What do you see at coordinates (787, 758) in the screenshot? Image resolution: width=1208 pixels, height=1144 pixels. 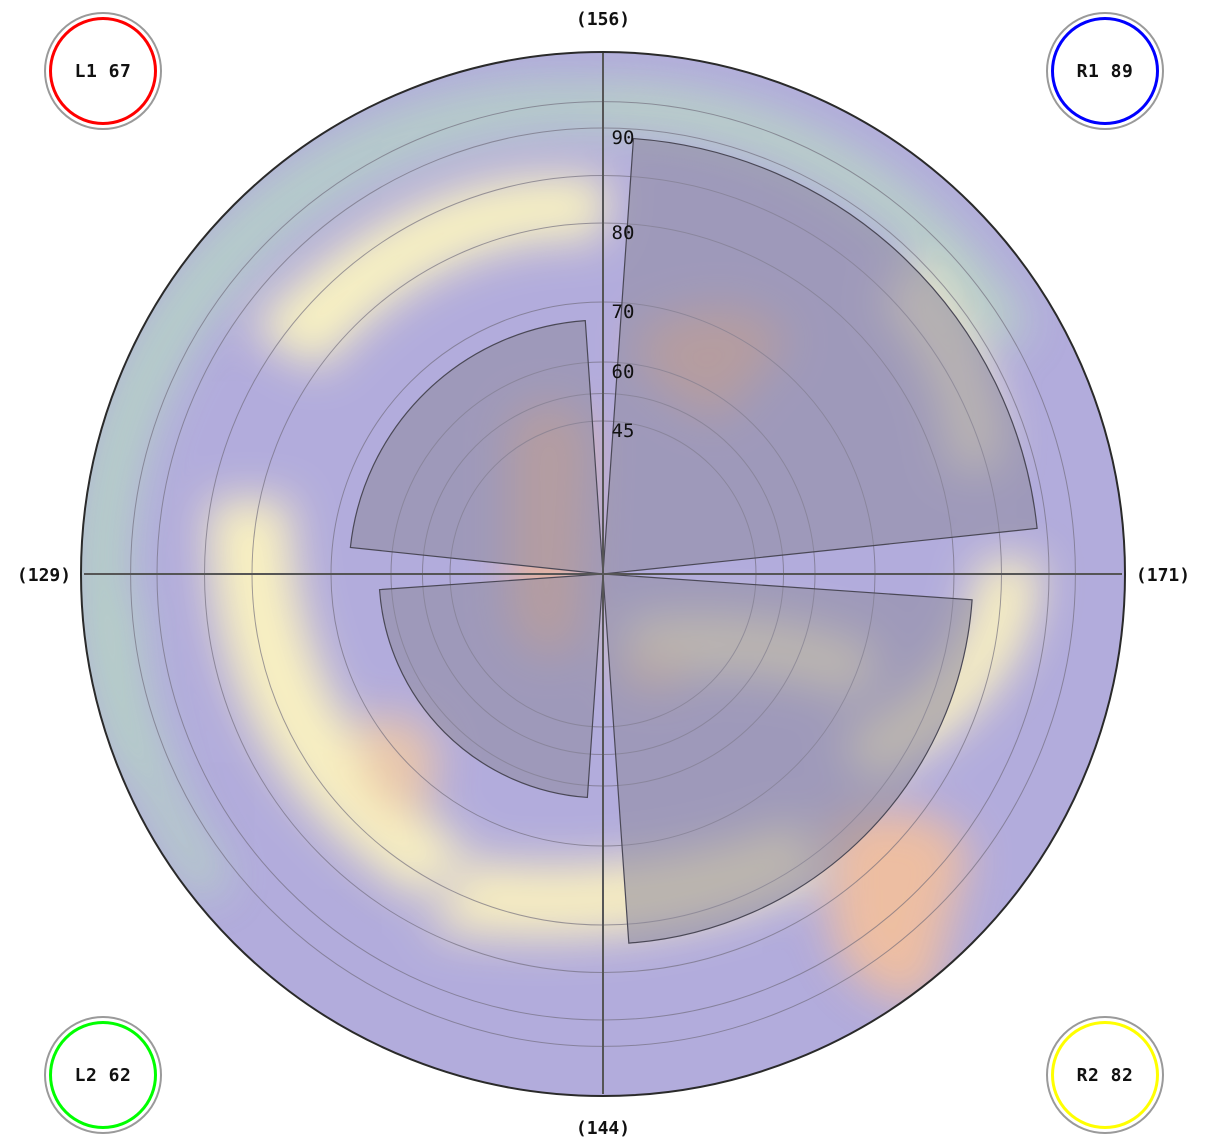 I see `sector-r2` at bounding box center [787, 758].